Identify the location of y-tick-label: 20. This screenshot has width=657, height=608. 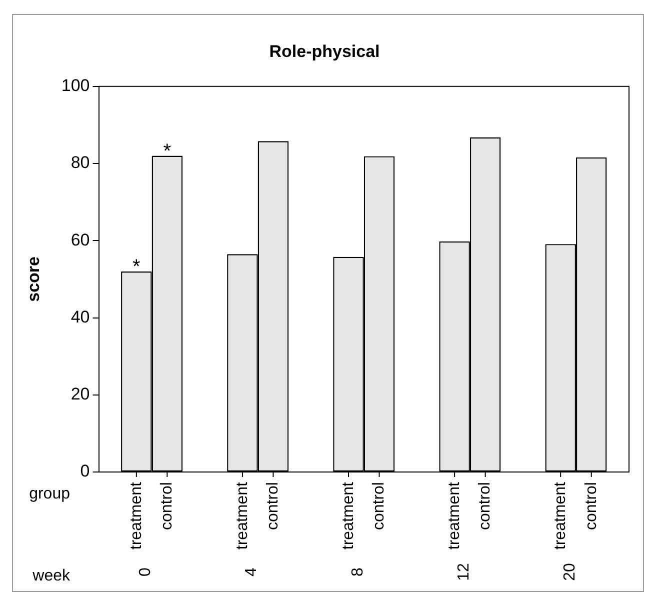
(80, 394).